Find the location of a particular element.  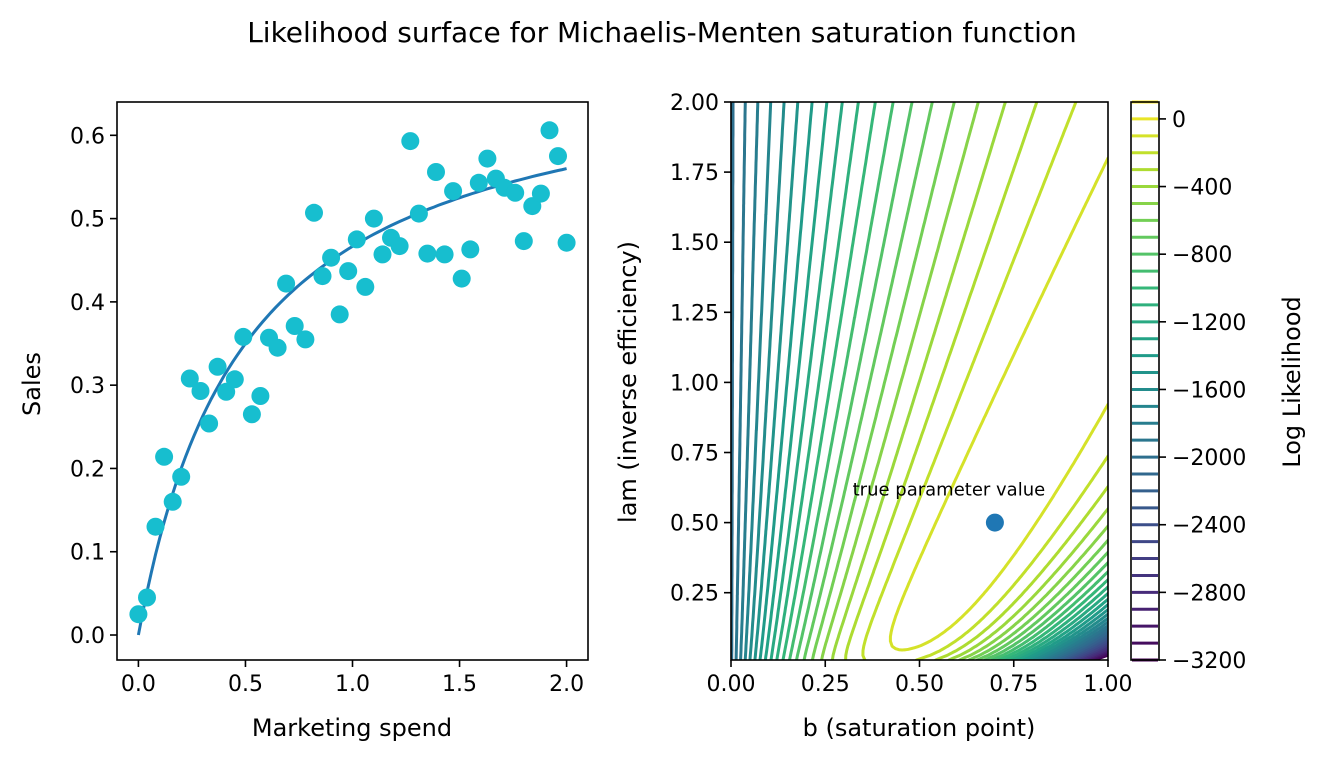

y-tick-label: 1.25 is located at coordinates (694, 313).